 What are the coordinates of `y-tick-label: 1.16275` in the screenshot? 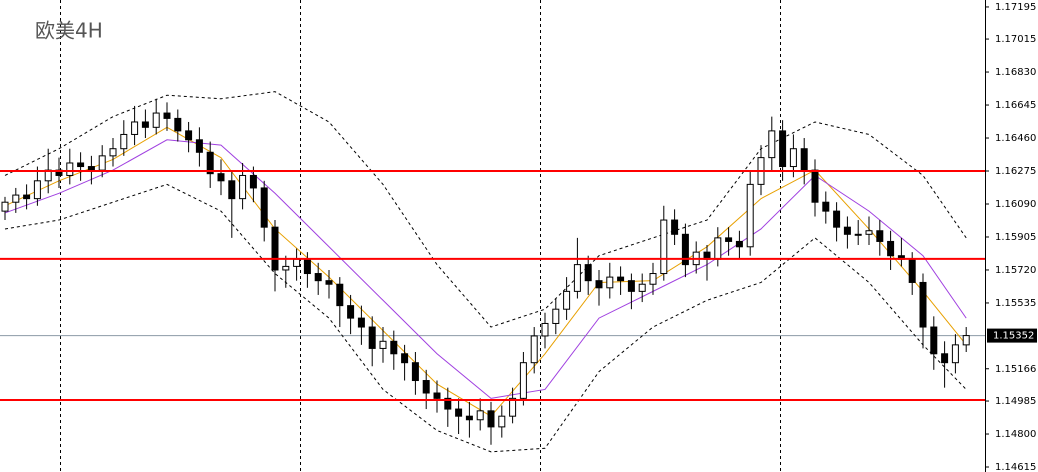 It's located at (1015, 171).